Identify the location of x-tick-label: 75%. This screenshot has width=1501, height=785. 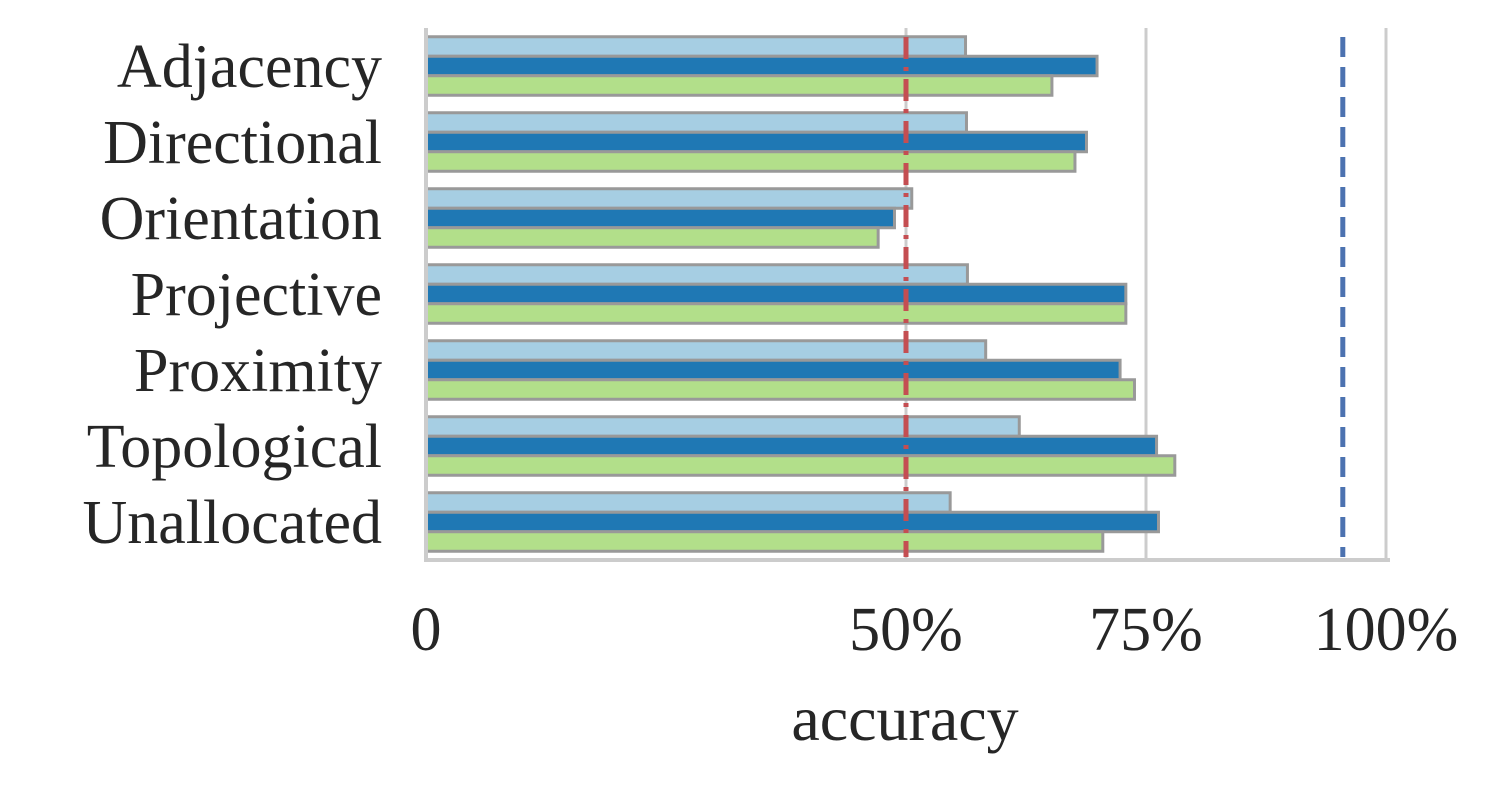
(1146, 630).